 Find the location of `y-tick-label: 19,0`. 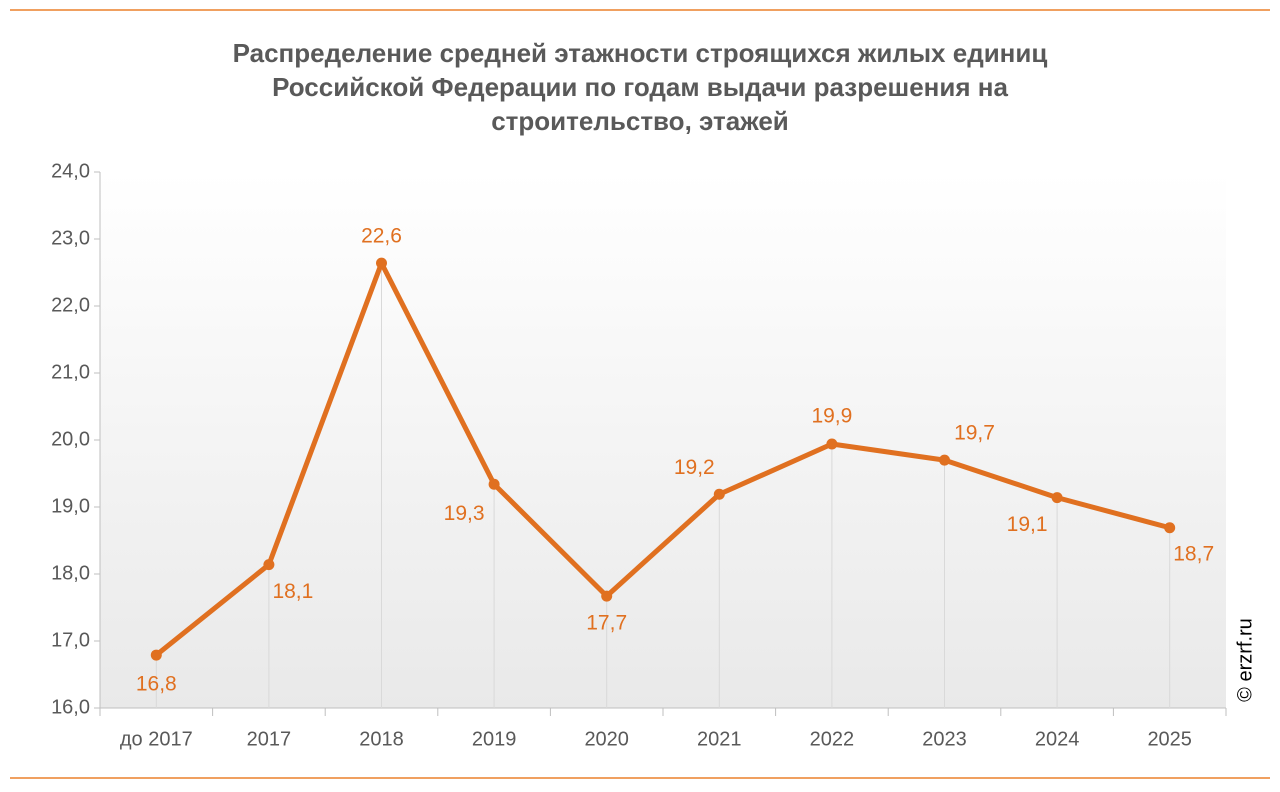

y-tick-label: 19,0 is located at coordinates (70, 506).